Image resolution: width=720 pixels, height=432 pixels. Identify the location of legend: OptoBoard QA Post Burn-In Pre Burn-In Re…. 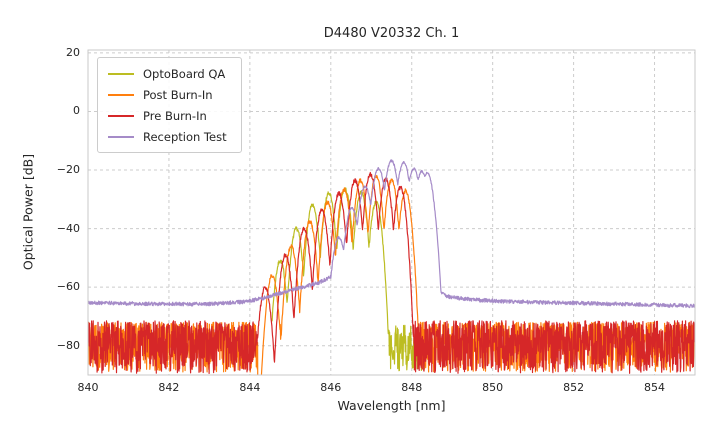
(169, 105).